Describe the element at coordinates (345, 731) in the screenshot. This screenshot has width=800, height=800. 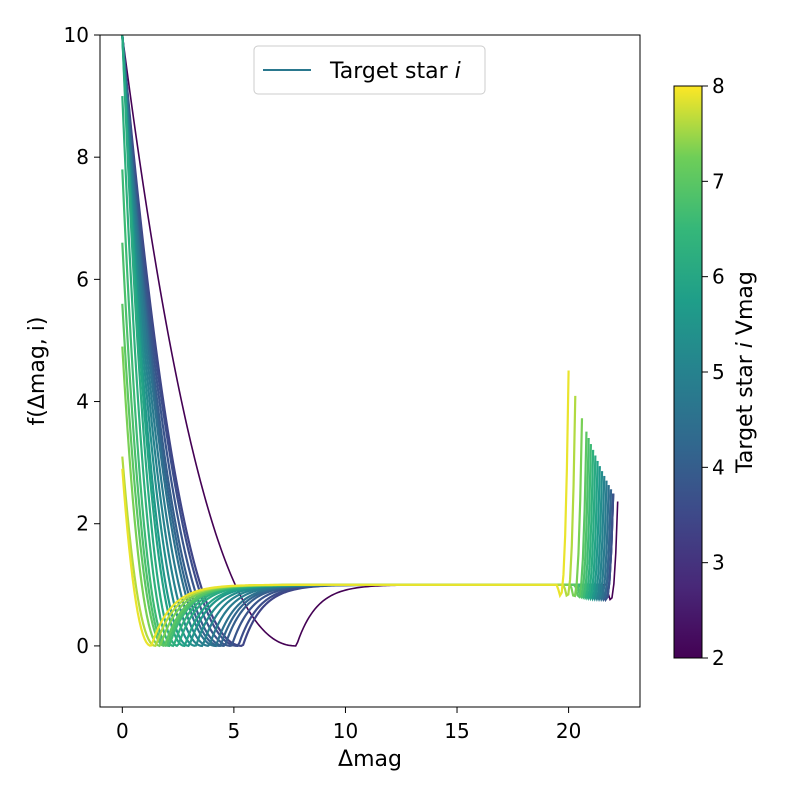
I see `x-tick-label: 10` at that location.